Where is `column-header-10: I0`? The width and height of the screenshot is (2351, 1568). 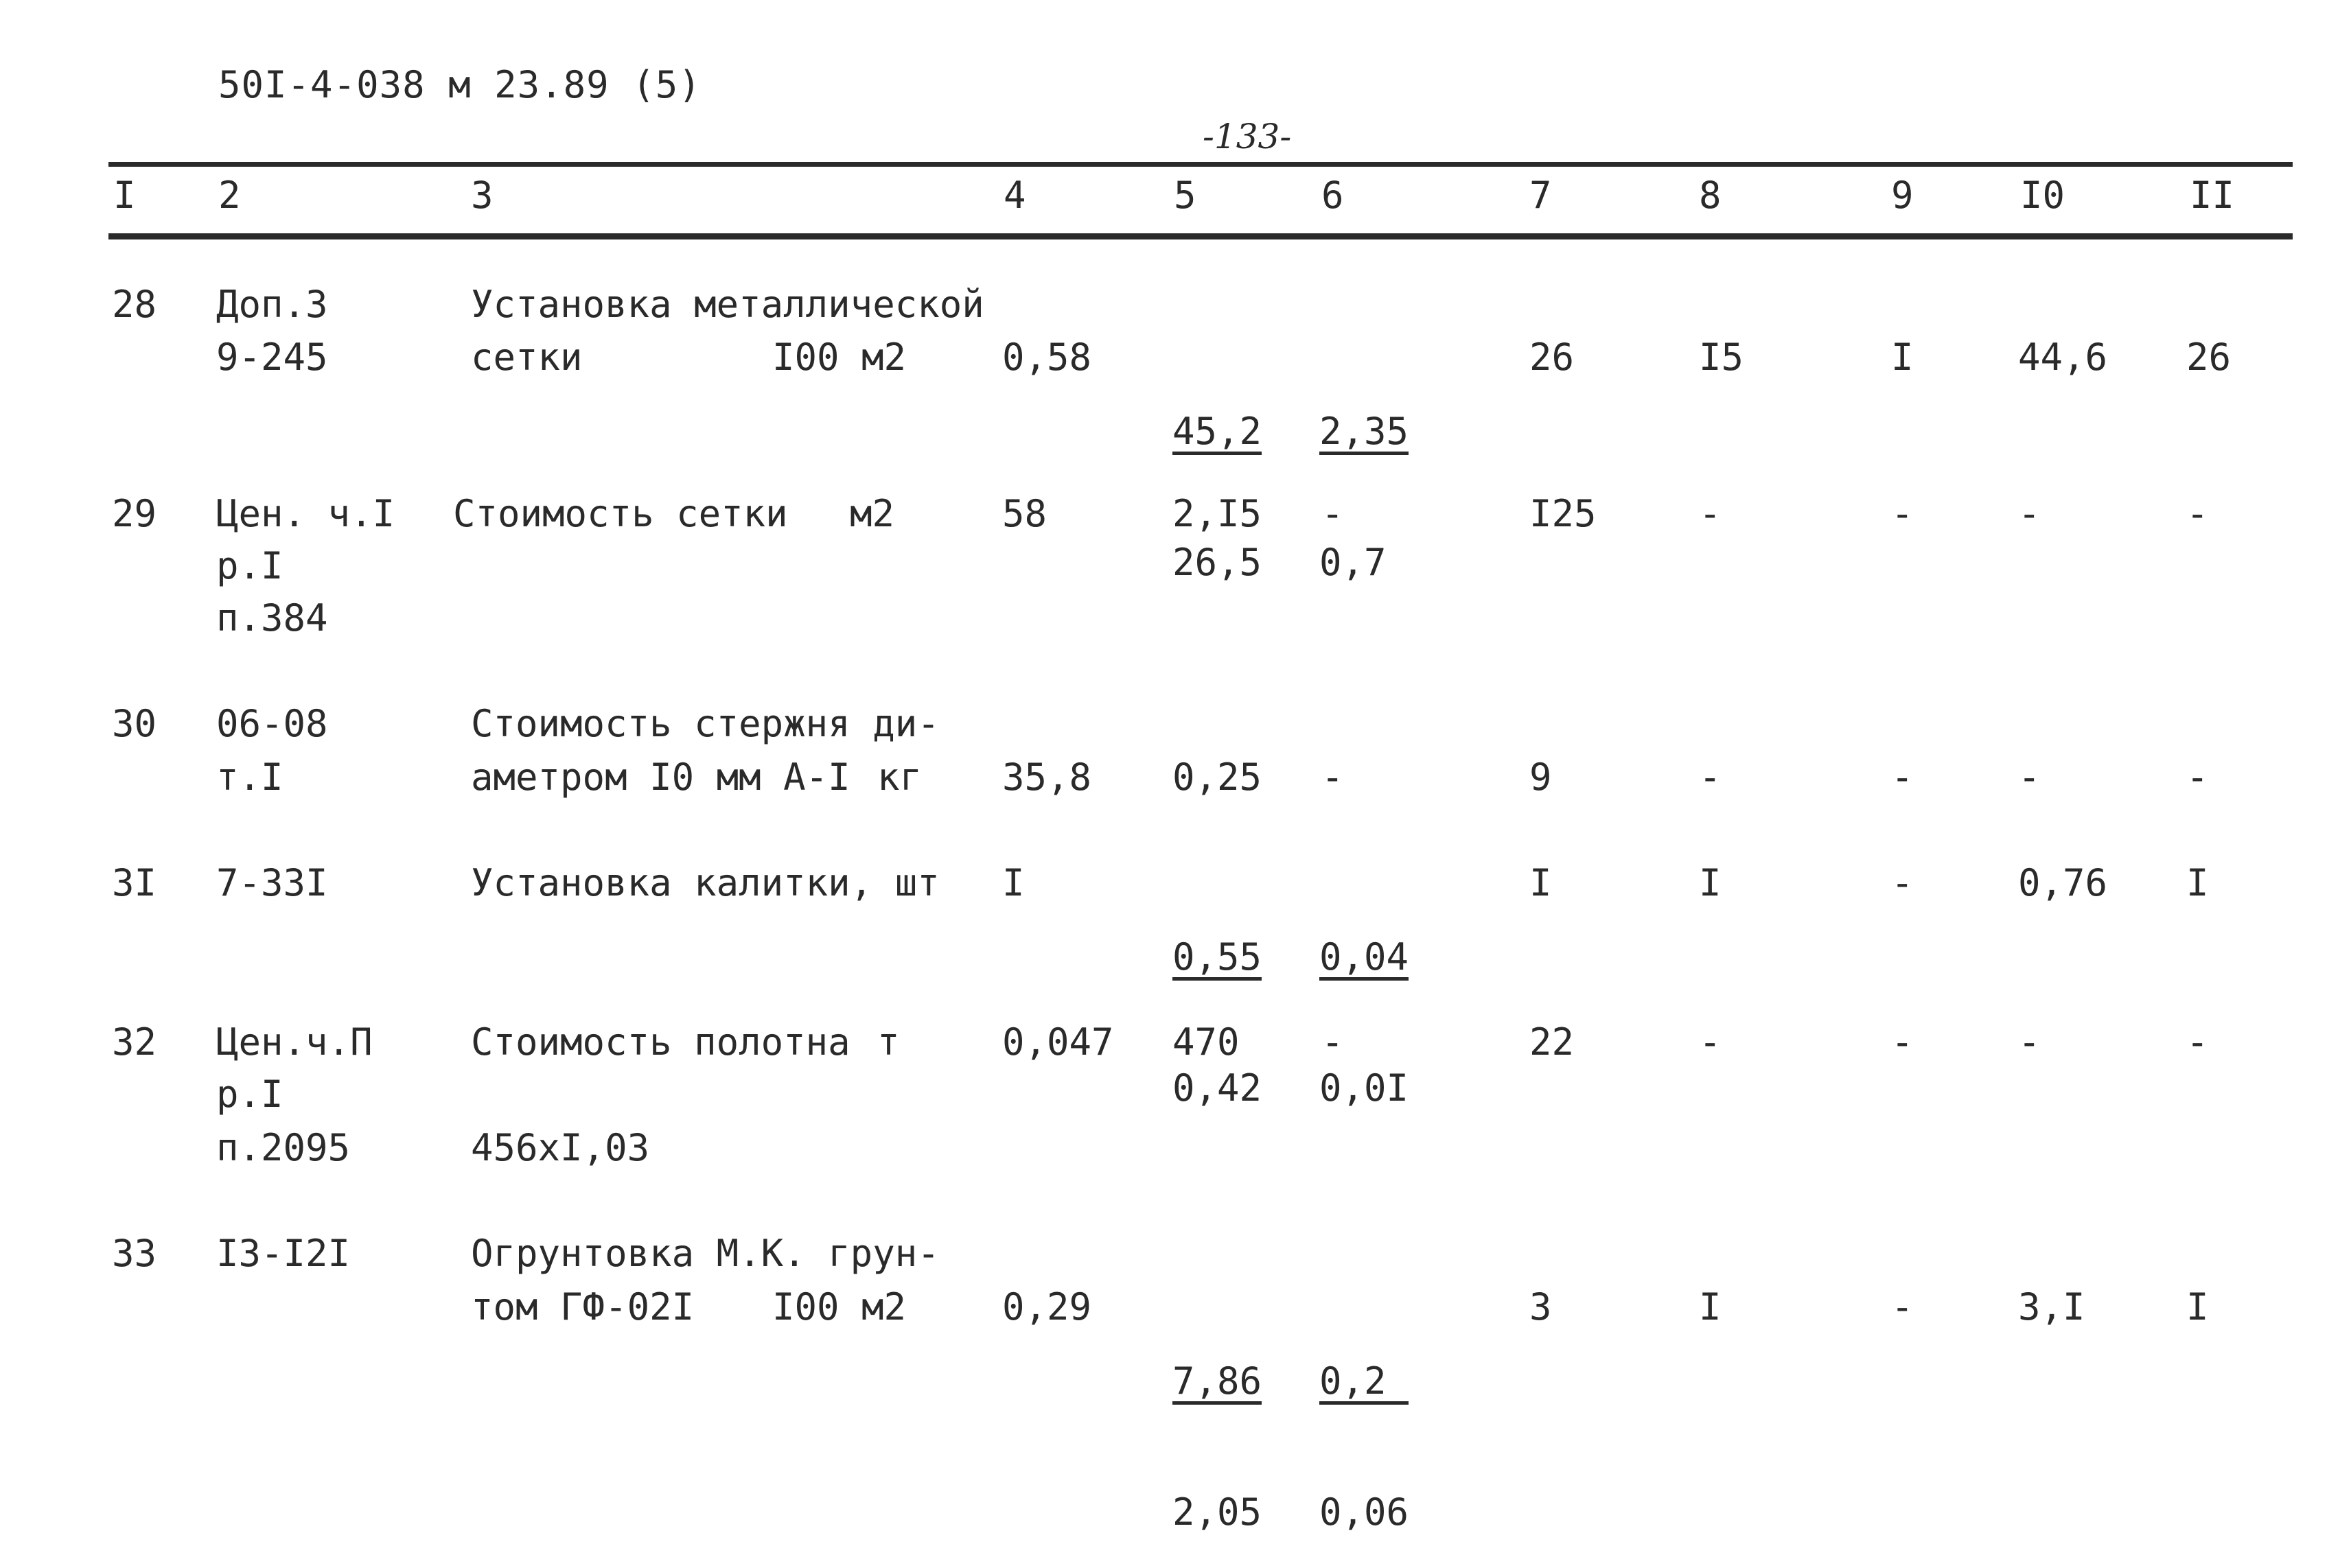
column-header-10: I0 is located at coordinates (2042, 195).